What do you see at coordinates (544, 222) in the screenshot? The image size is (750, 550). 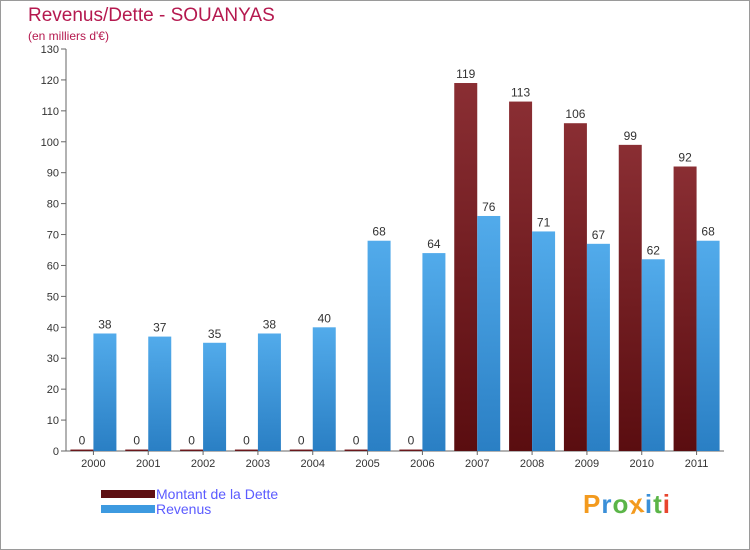 I see `data-label: 71` at bounding box center [544, 222].